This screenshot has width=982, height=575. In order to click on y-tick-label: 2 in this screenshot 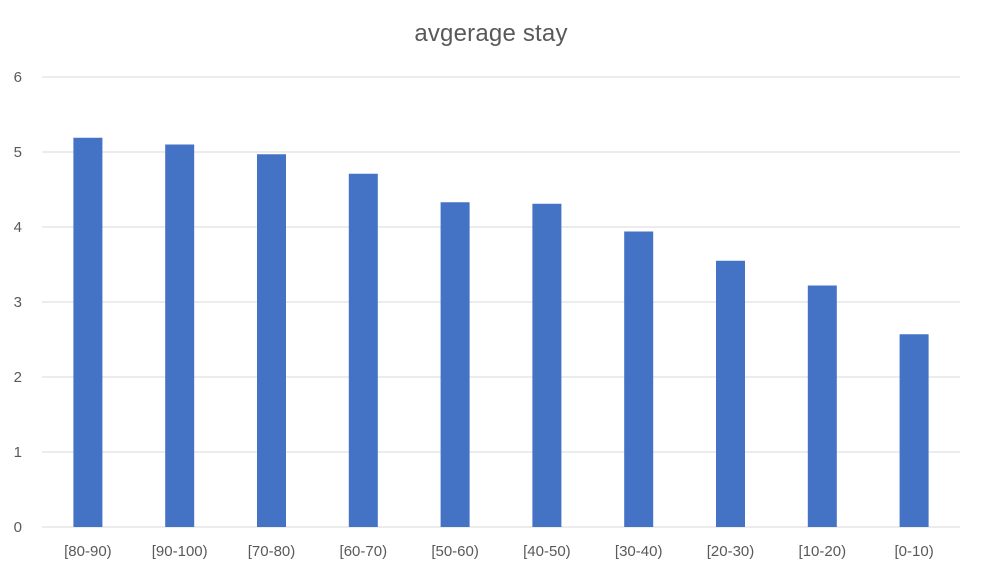, I will do `click(18, 377)`.